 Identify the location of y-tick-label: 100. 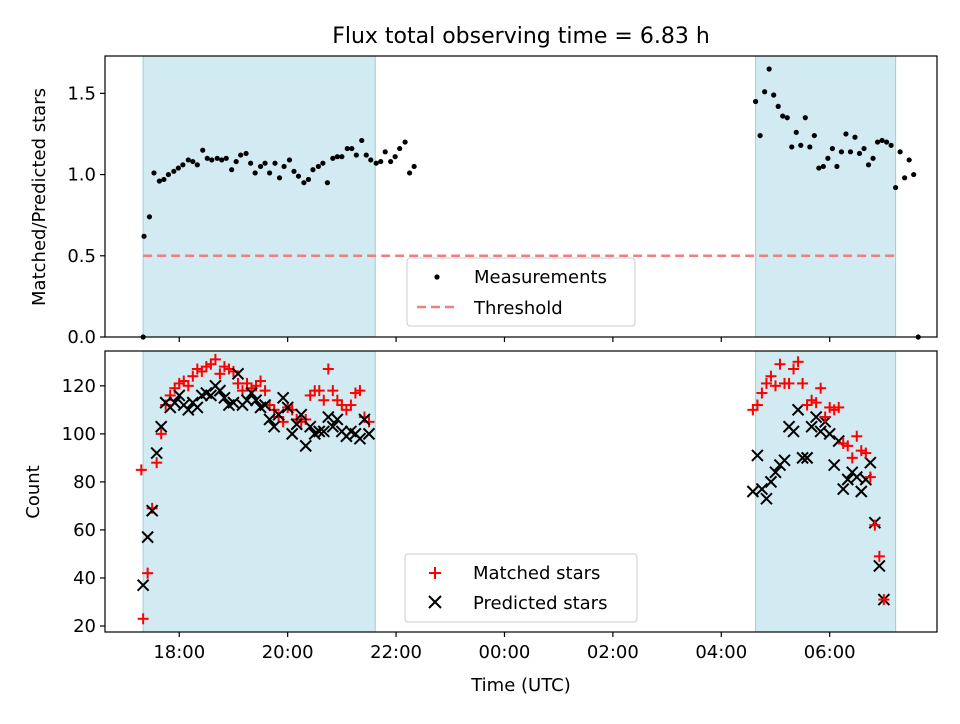
(79, 434).